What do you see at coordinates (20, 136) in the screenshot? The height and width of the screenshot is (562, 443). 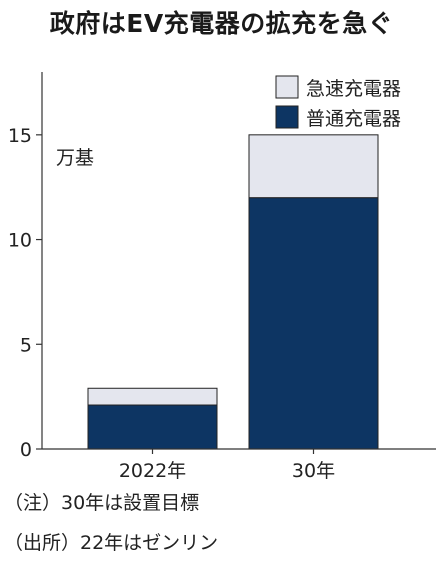 I see `y-tick-label: 15` at bounding box center [20, 136].